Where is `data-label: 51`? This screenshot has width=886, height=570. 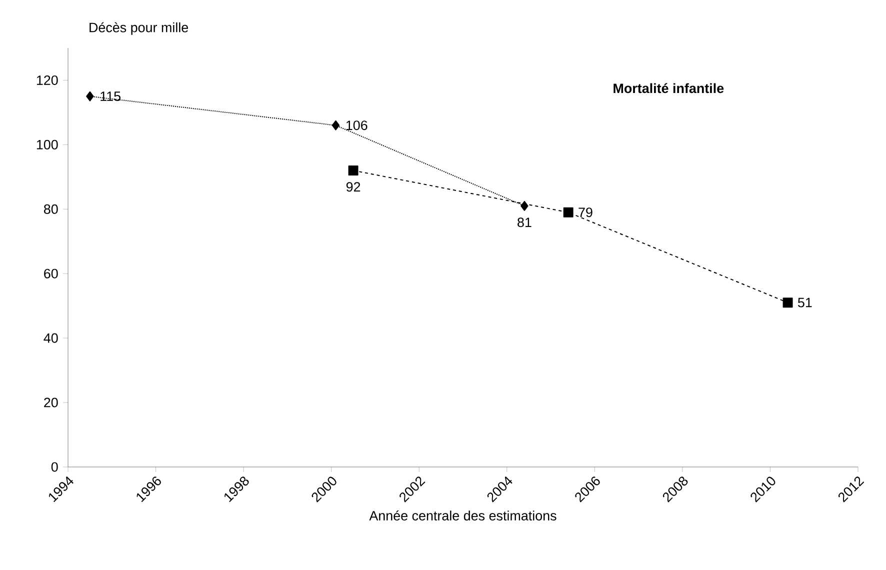
data-label: 51 is located at coordinates (805, 303).